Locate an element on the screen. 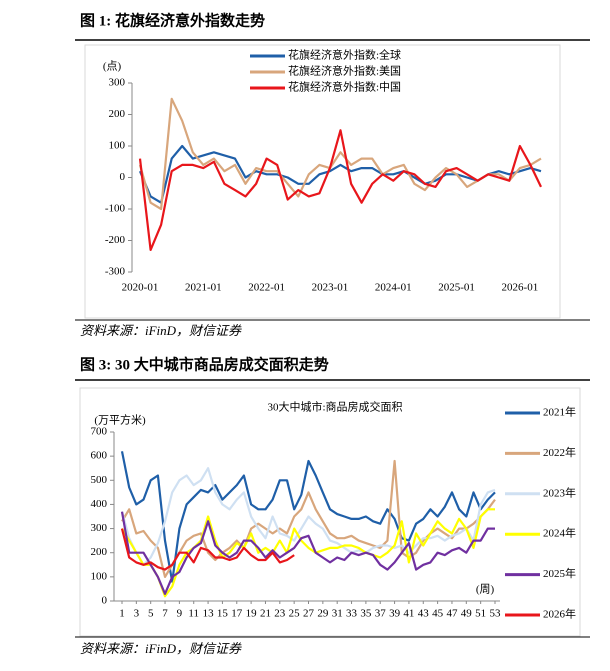 The height and width of the screenshot is (671, 610). legend-label: 2026年 is located at coordinates (559, 614).